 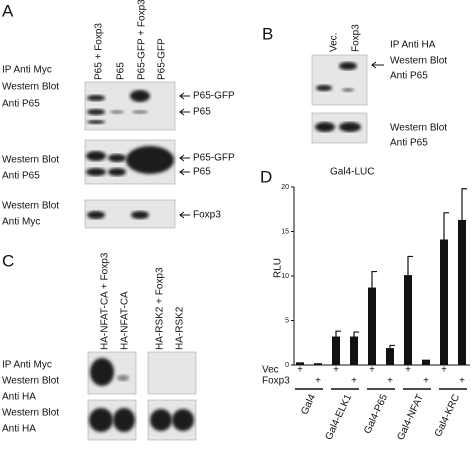 I want to click on x-tick-label: Gal4-ELK1, so click(x=338, y=416).